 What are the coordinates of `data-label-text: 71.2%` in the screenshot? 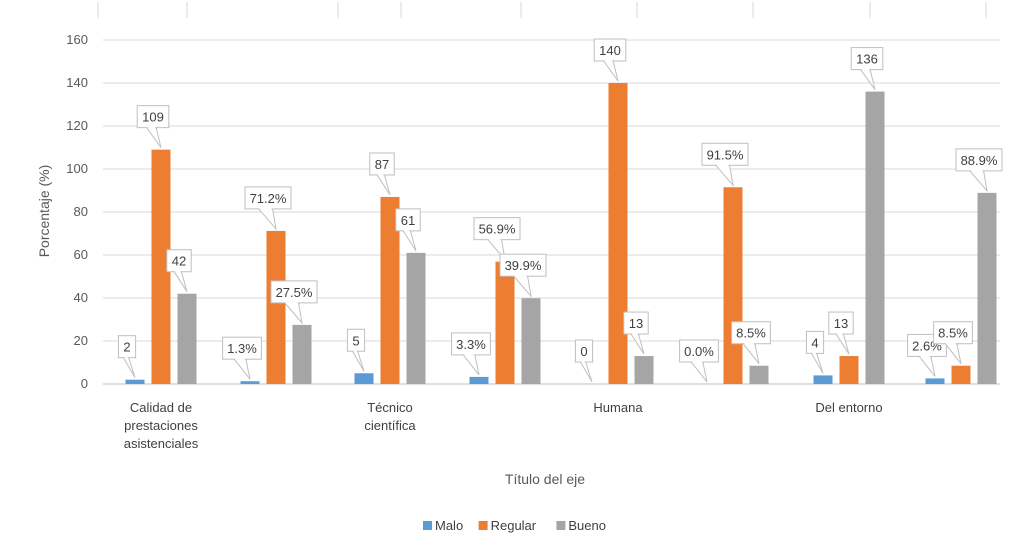 It's located at (268, 198).